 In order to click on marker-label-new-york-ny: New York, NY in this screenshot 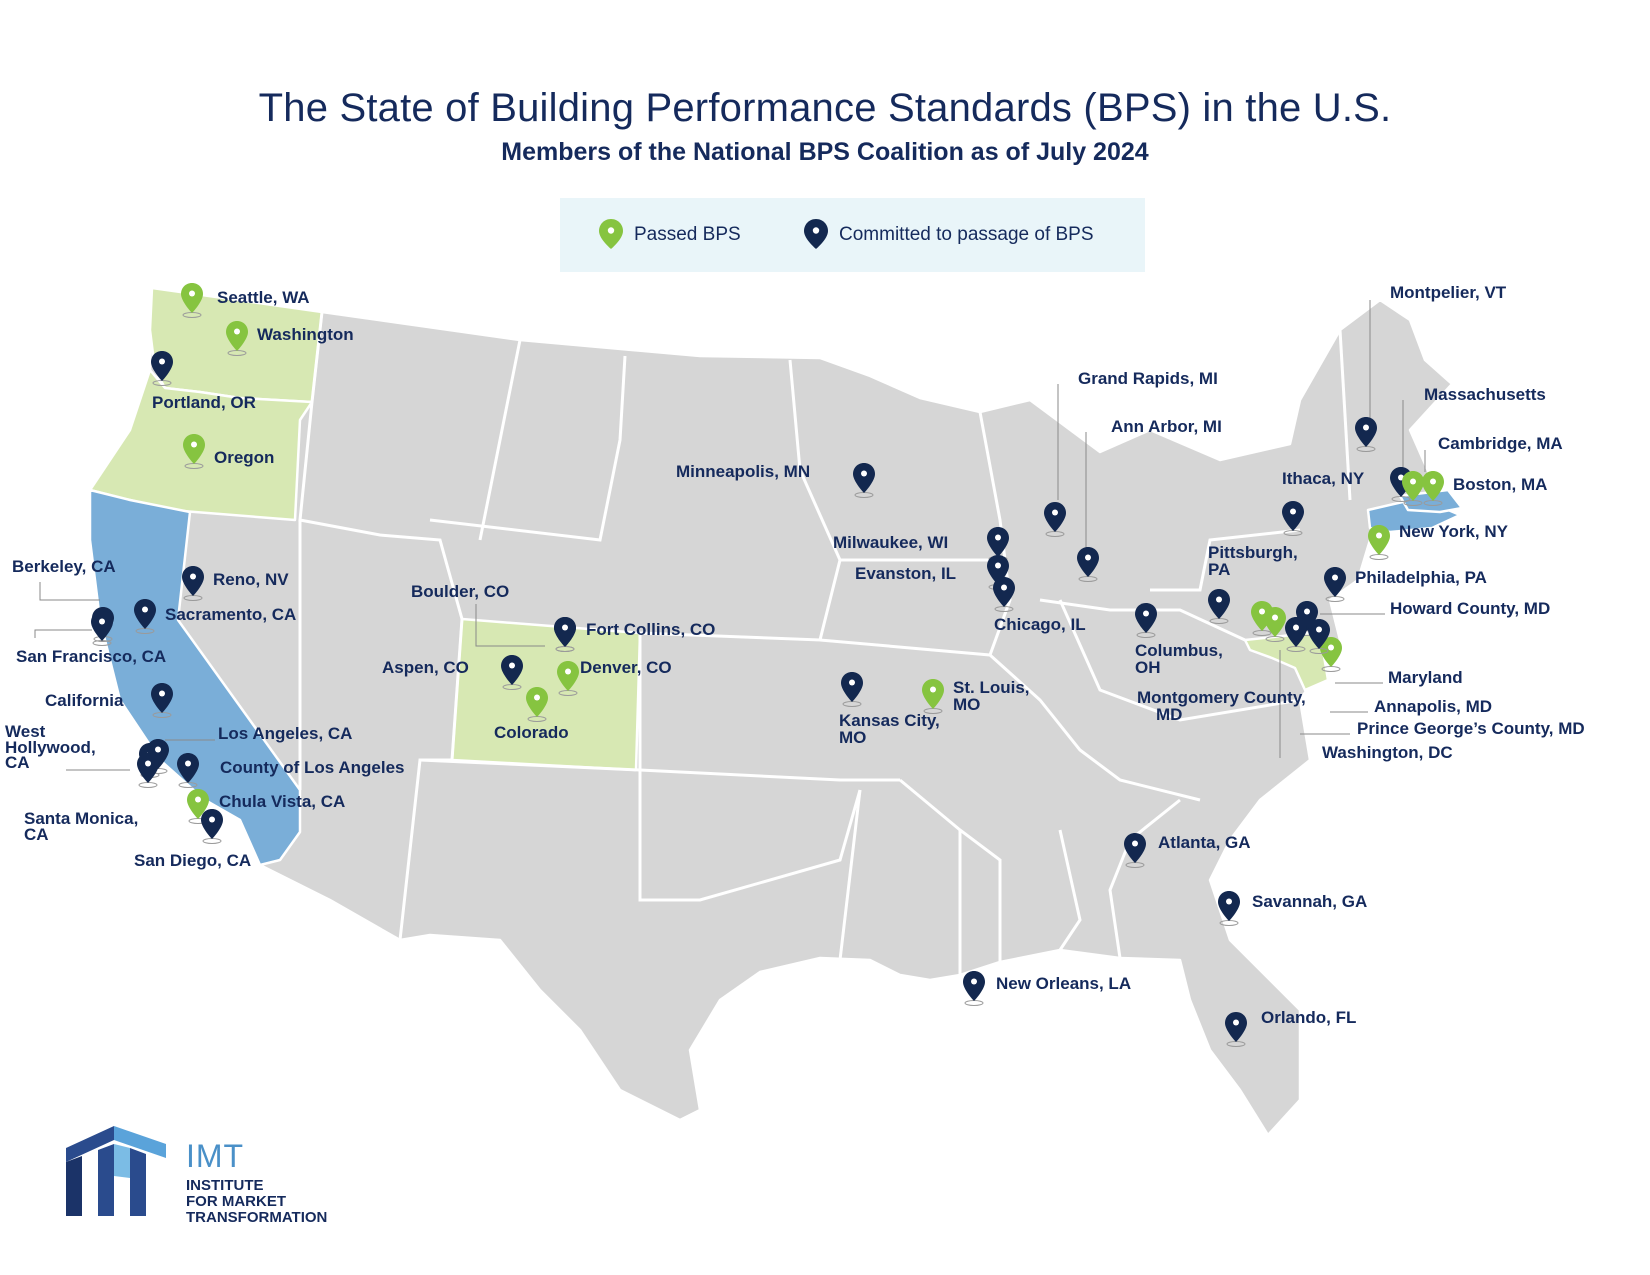, I will do `click(1454, 531)`.